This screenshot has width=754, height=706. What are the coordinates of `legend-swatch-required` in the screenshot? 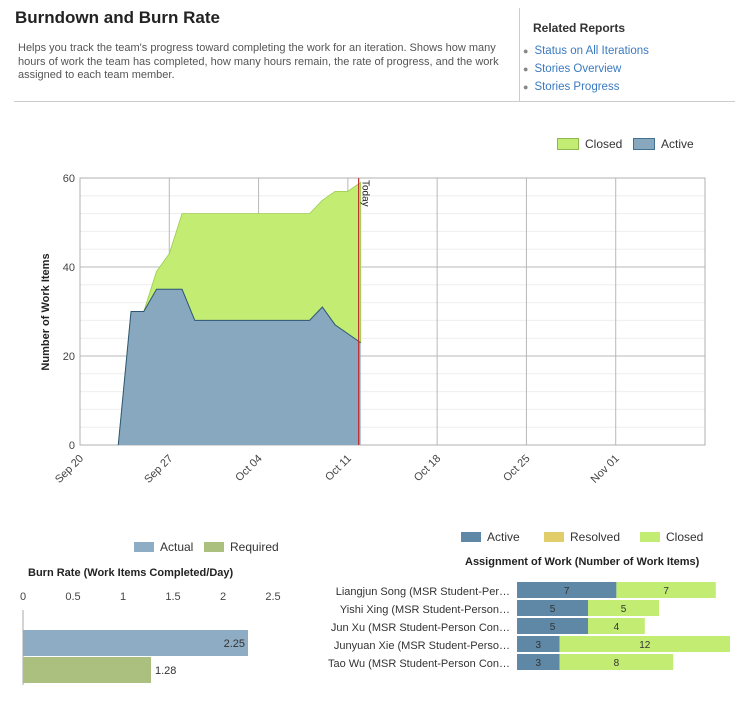 It's located at (214, 547).